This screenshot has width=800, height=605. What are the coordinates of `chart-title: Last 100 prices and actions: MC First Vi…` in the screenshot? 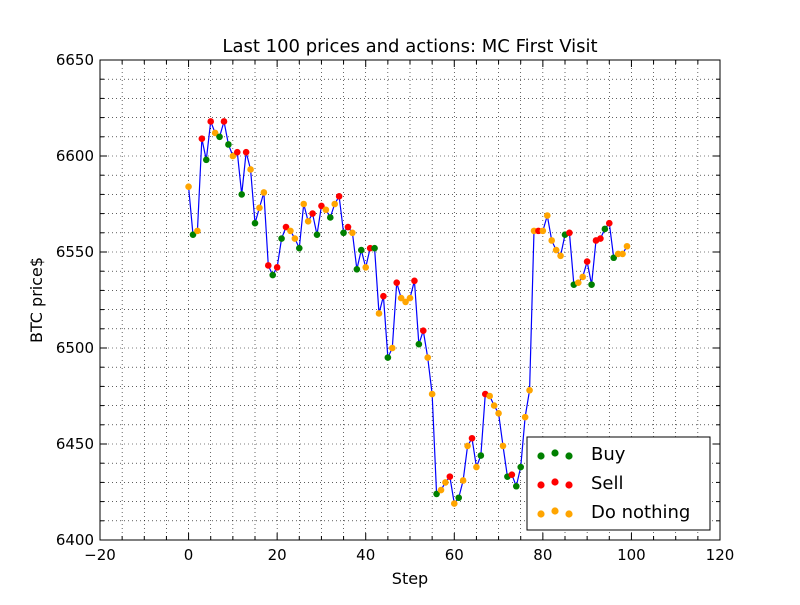 It's located at (409, 46).